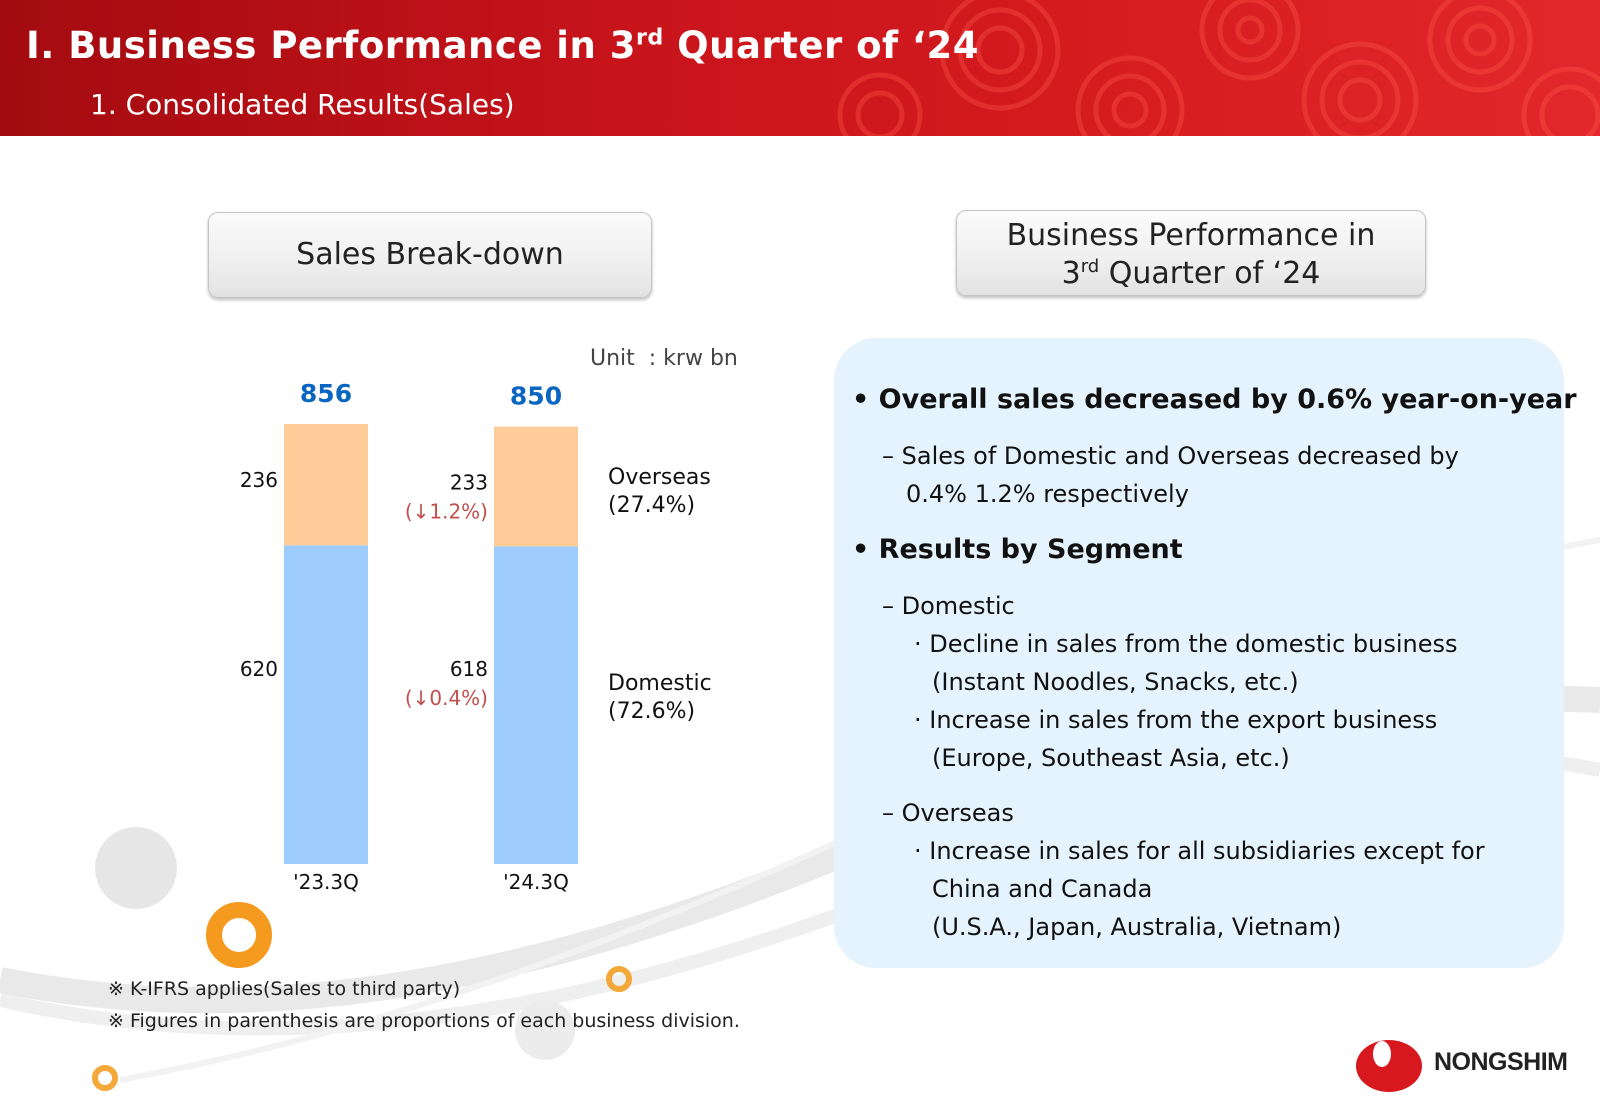  What do you see at coordinates (1191, 273) in the screenshot?
I see `heading-line-2: 3rd Quarter of ‘24` at bounding box center [1191, 273].